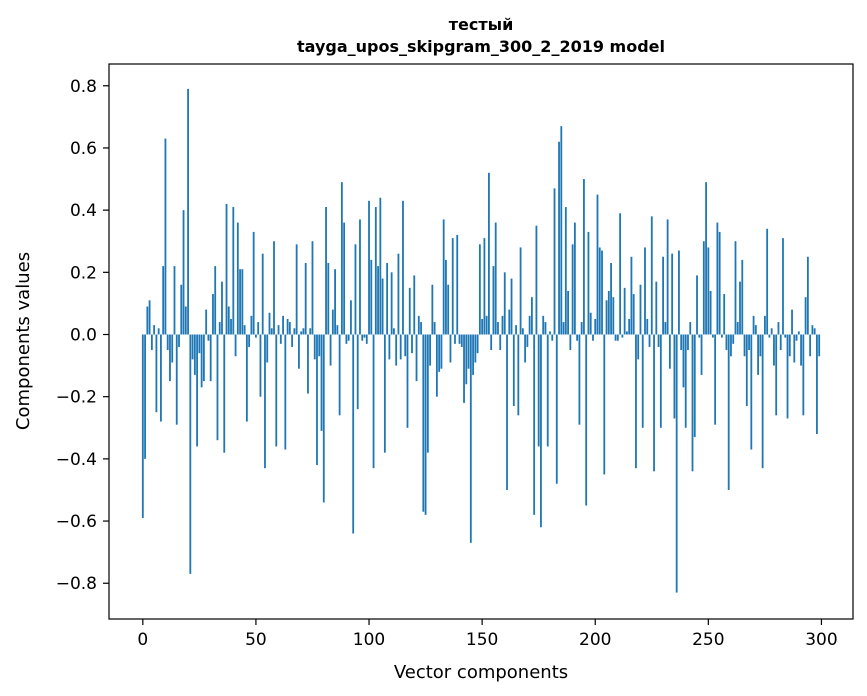  What do you see at coordinates (369, 640) in the screenshot?
I see `x-tick-label: 100` at bounding box center [369, 640].